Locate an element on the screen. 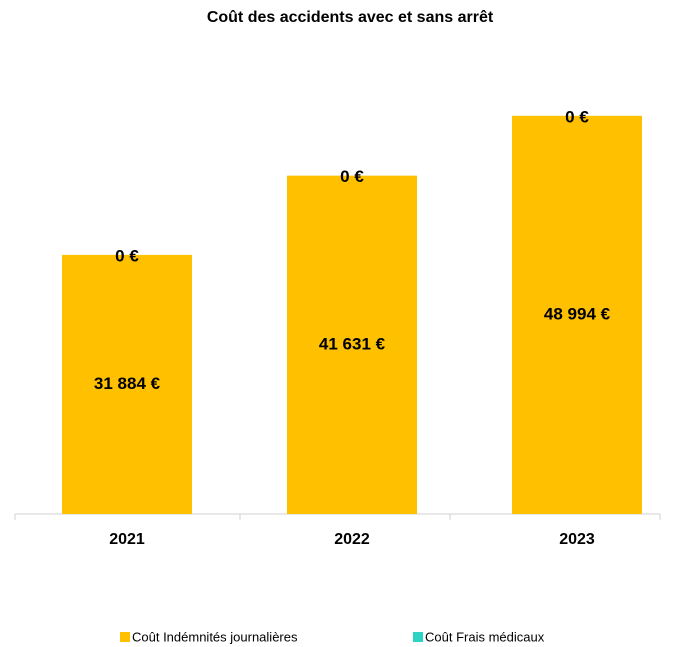  data-label: 41 631 € is located at coordinates (352, 343).